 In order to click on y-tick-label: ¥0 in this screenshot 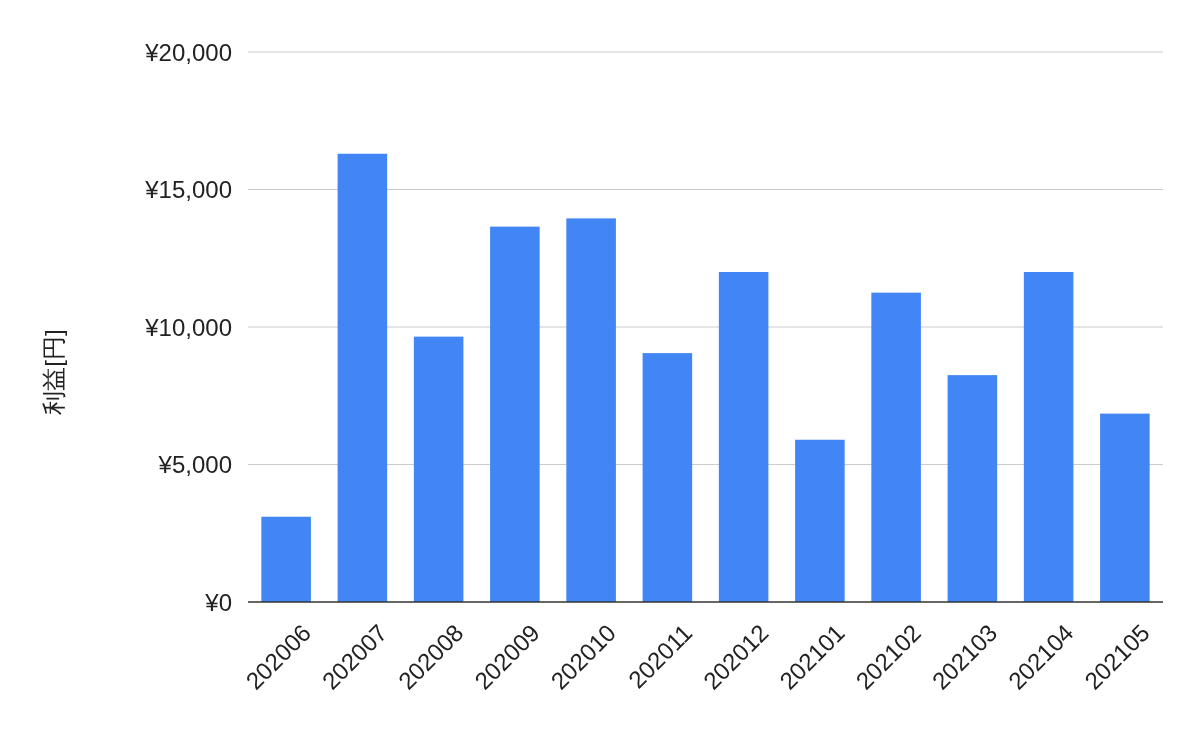, I will do `click(218, 602)`.